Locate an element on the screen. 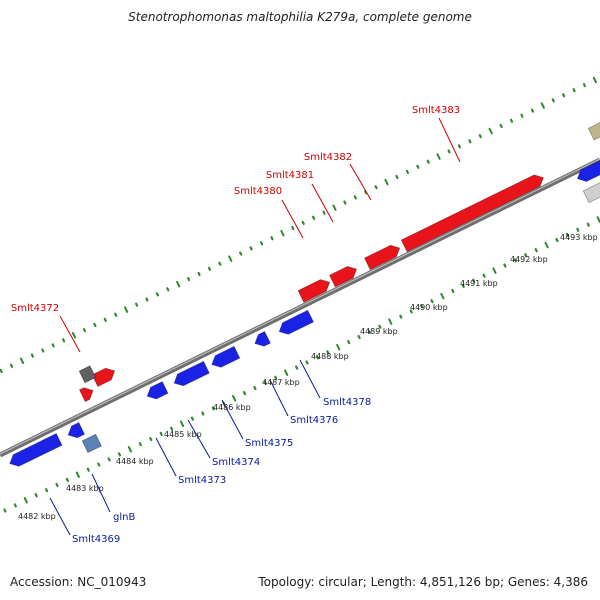 This screenshot has width=600, height=600. gene-label: Smlt4376 is located at coordinates (314, 420).